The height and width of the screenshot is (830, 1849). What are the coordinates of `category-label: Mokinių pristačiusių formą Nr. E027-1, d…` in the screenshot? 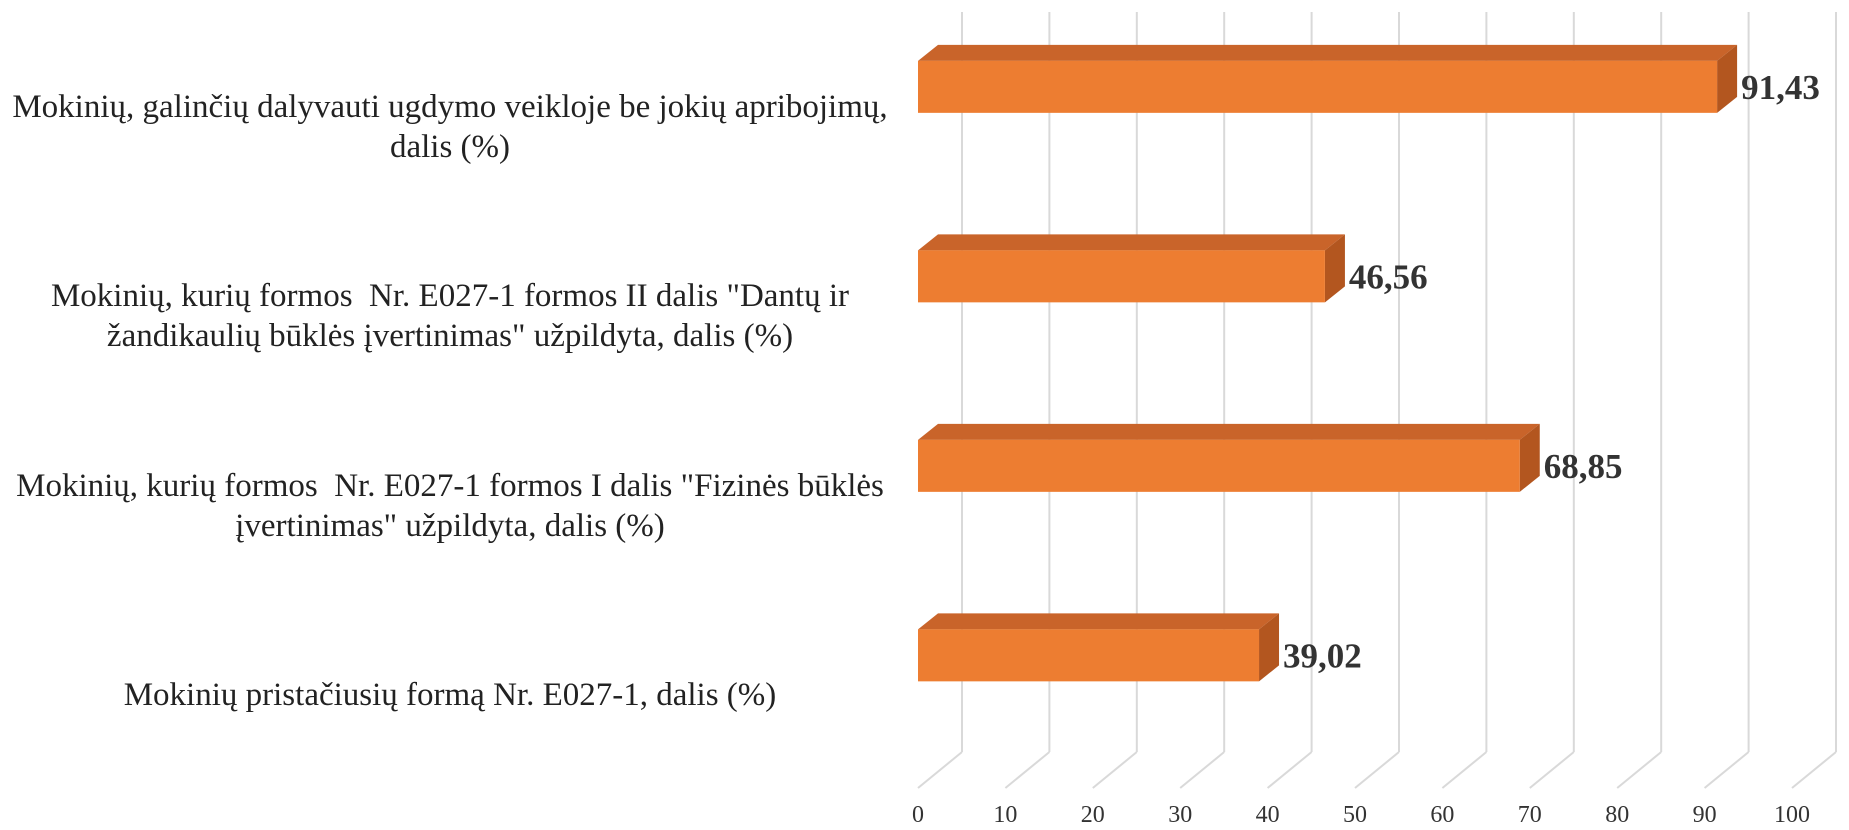 It's located at (450, 695).